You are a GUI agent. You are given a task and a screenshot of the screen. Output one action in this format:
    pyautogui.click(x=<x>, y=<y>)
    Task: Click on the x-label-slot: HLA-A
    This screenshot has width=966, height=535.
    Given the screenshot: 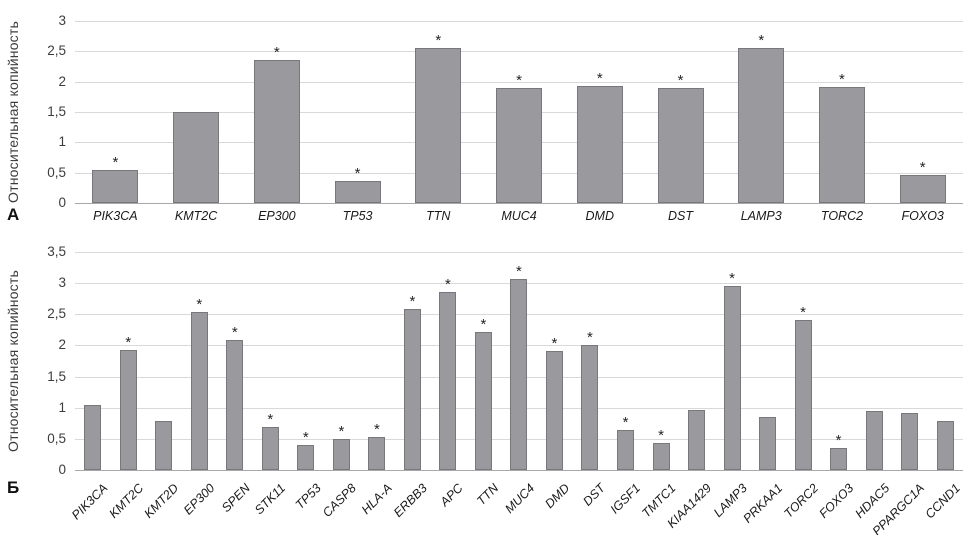 What is the action you would take?
    pyautogui.click(x=377, y=504)
    